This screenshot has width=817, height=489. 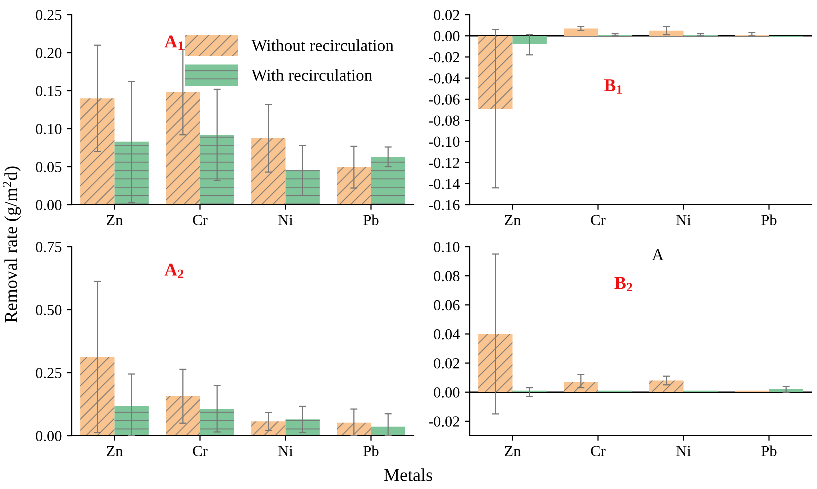 I want to click on y-tick-label: 0.50, so click(x=49, y=310).